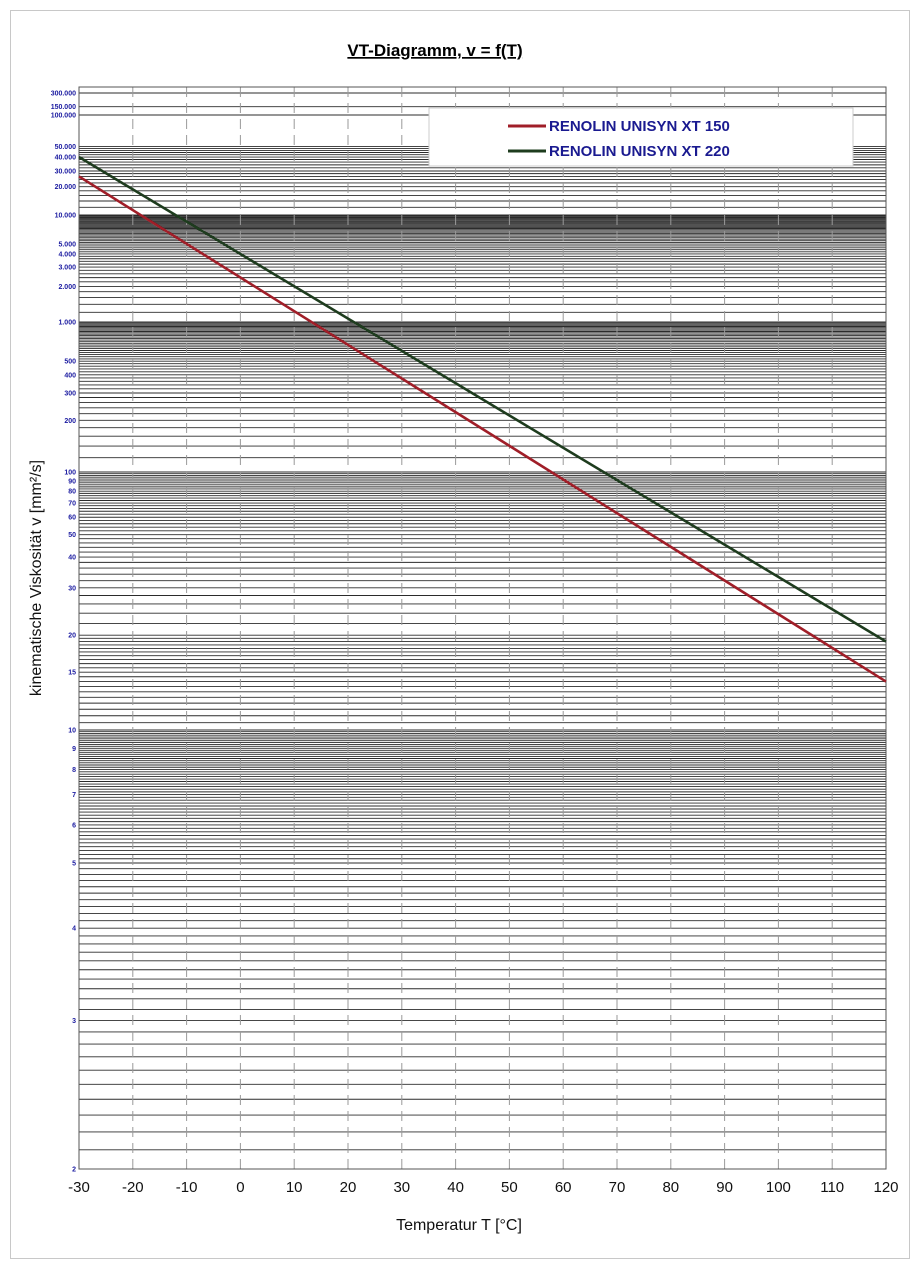 Image resolution: width=920 pixels, height=1269 pixels. What do you see at coordinates (72, 731) in the screenshot?
I see `y-tick-label: 10` at bounding box center [72, 731].